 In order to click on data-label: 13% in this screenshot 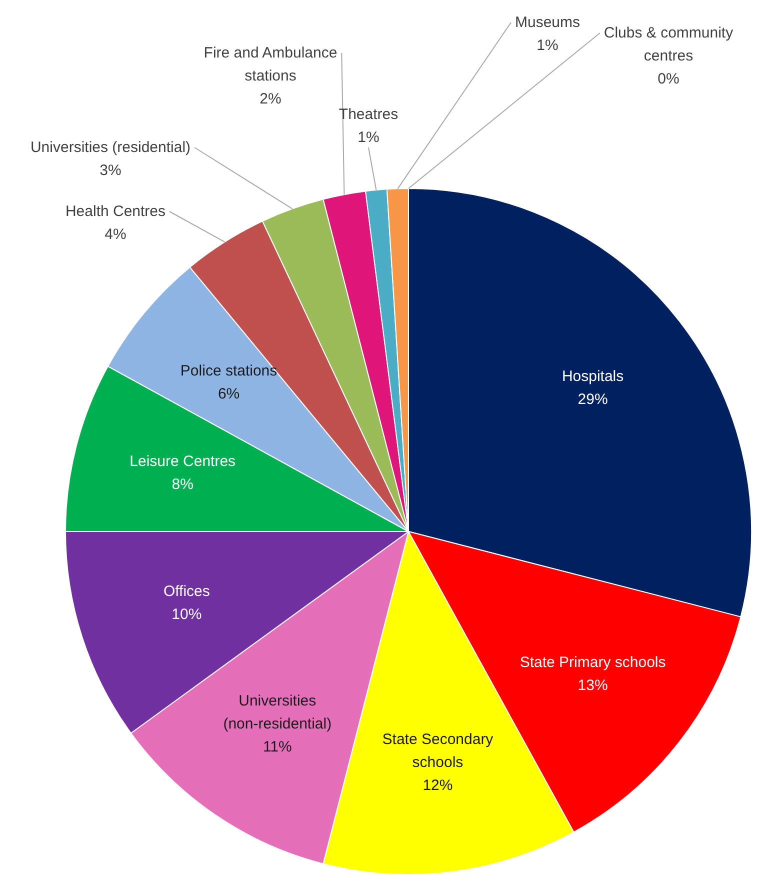, I will do `click(593, 685)`.